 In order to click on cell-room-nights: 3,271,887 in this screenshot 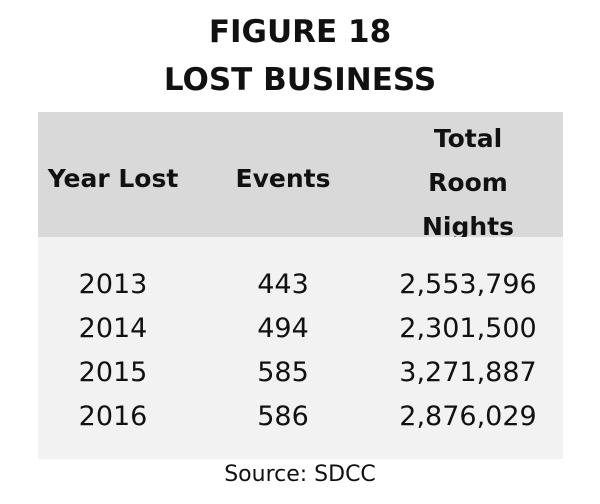, I will do `click(468, 372)`.